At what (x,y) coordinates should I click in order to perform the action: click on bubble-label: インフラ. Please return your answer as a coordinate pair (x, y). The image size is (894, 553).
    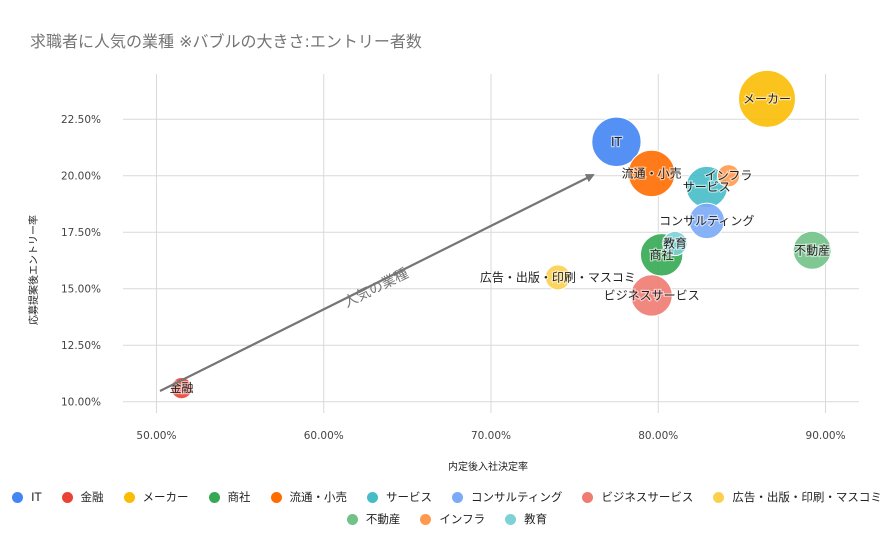
    Looking at the image, I should click on (729, 176).